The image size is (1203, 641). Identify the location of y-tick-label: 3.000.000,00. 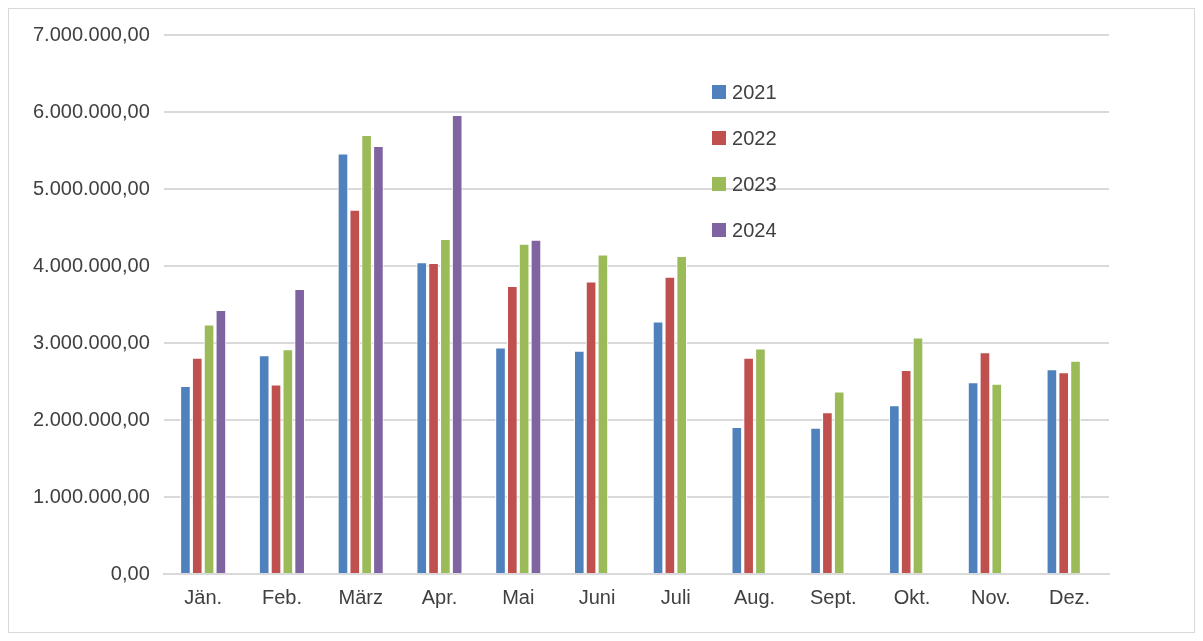
(91, 341).